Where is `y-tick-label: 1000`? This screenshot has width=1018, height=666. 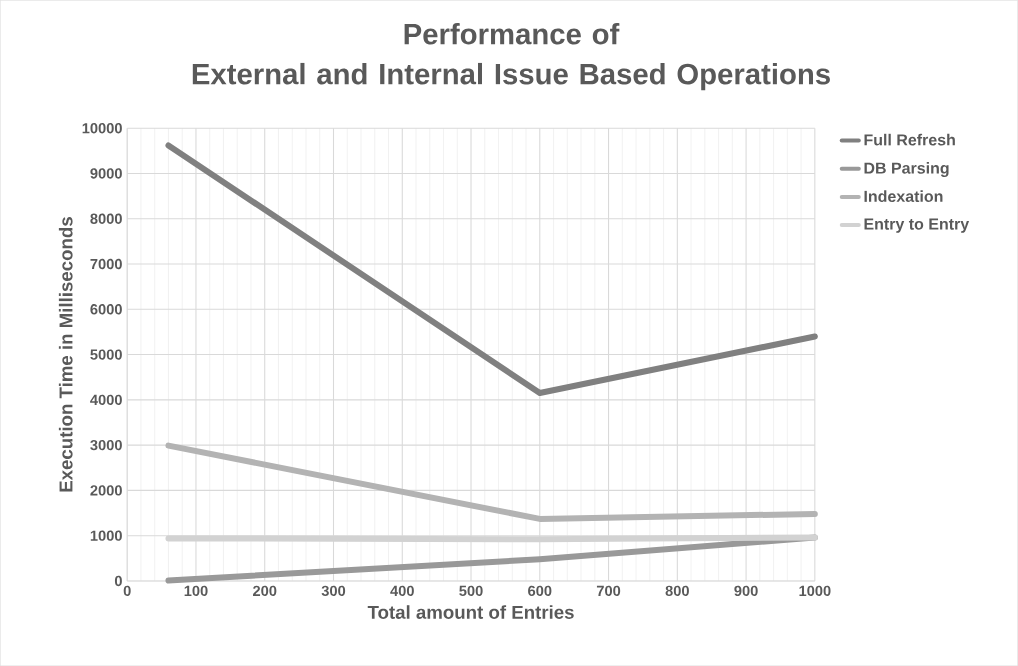 y-tick-label: 1000 is located at coordinates (106, 535).